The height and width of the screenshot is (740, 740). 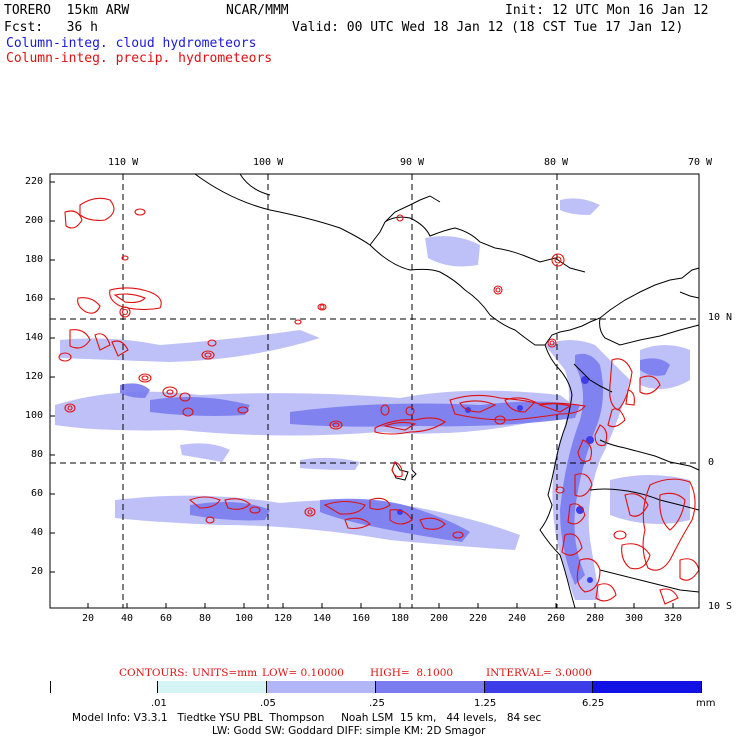 What do you see at coordinates (720, 606) in the screenshot?
I see `lat-label-10s: 10 S` at bounding box center [720, 606].